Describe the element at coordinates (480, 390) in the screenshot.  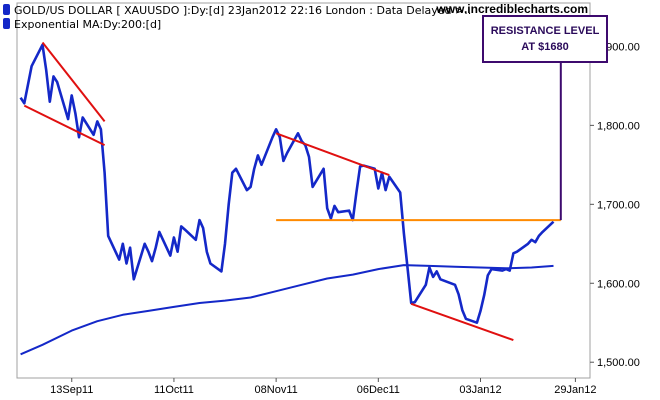
I see `x-tick-label: 03Jan12` at that location.